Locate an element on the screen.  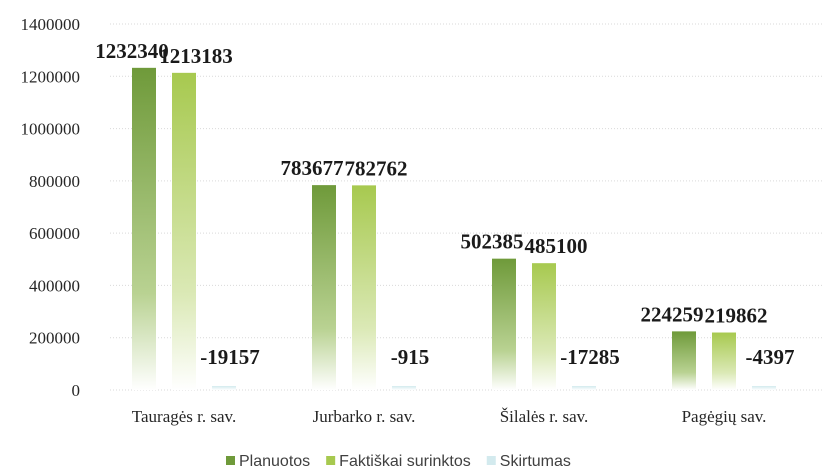
y-tick-label: 1400000 is located at coordinates (51, 24).